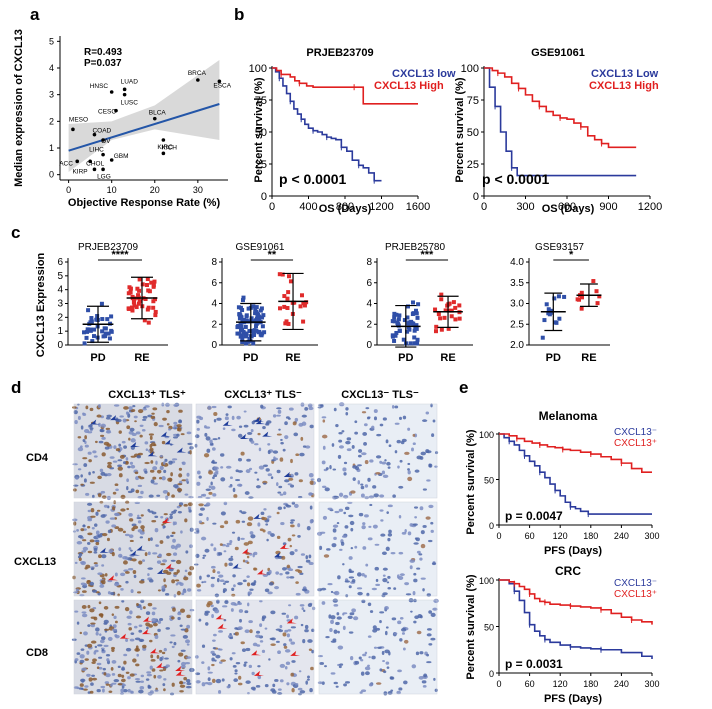  I want to click on y-tick-label: 3.5, so click(517, 283).